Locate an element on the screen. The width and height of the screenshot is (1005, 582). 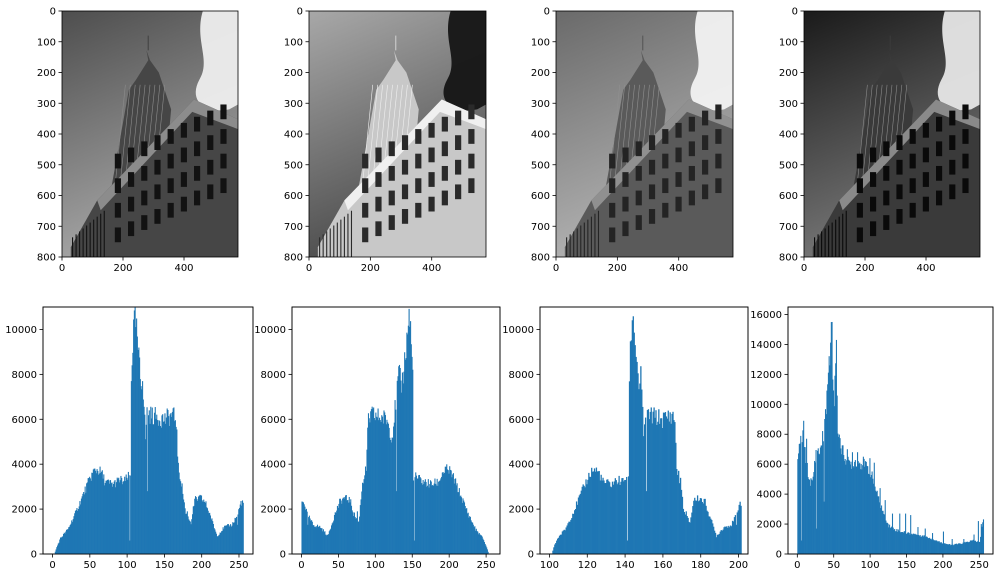
cloud is located at coordinates (958, 61).